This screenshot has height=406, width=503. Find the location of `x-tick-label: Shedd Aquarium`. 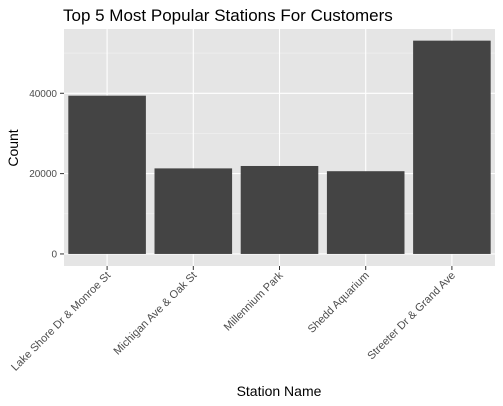

x-tick-label: Shedd Aquarium is located at coordinates (339, 303).